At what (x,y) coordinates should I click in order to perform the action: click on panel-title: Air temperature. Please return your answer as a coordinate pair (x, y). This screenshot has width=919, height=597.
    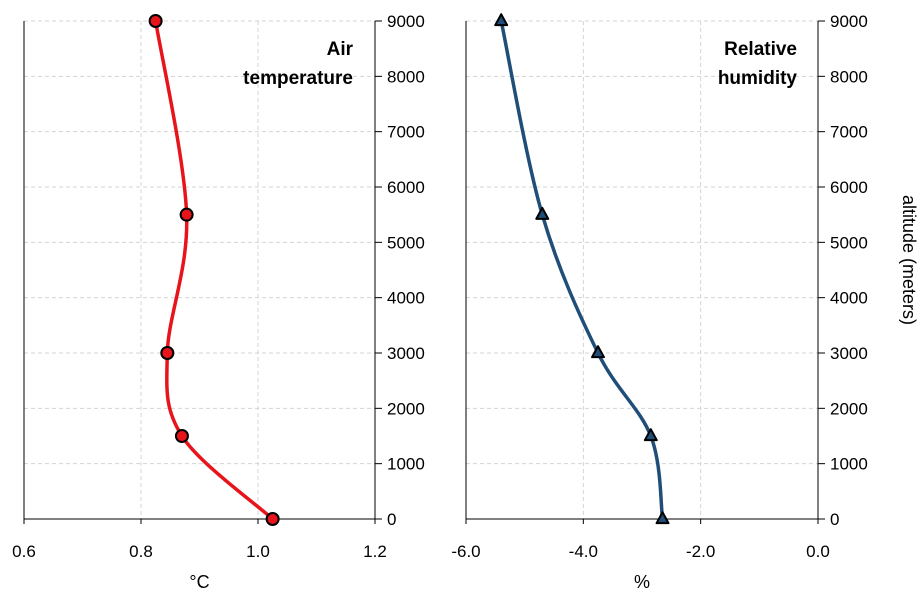
    Looking at the image, I should click on (298, 64).